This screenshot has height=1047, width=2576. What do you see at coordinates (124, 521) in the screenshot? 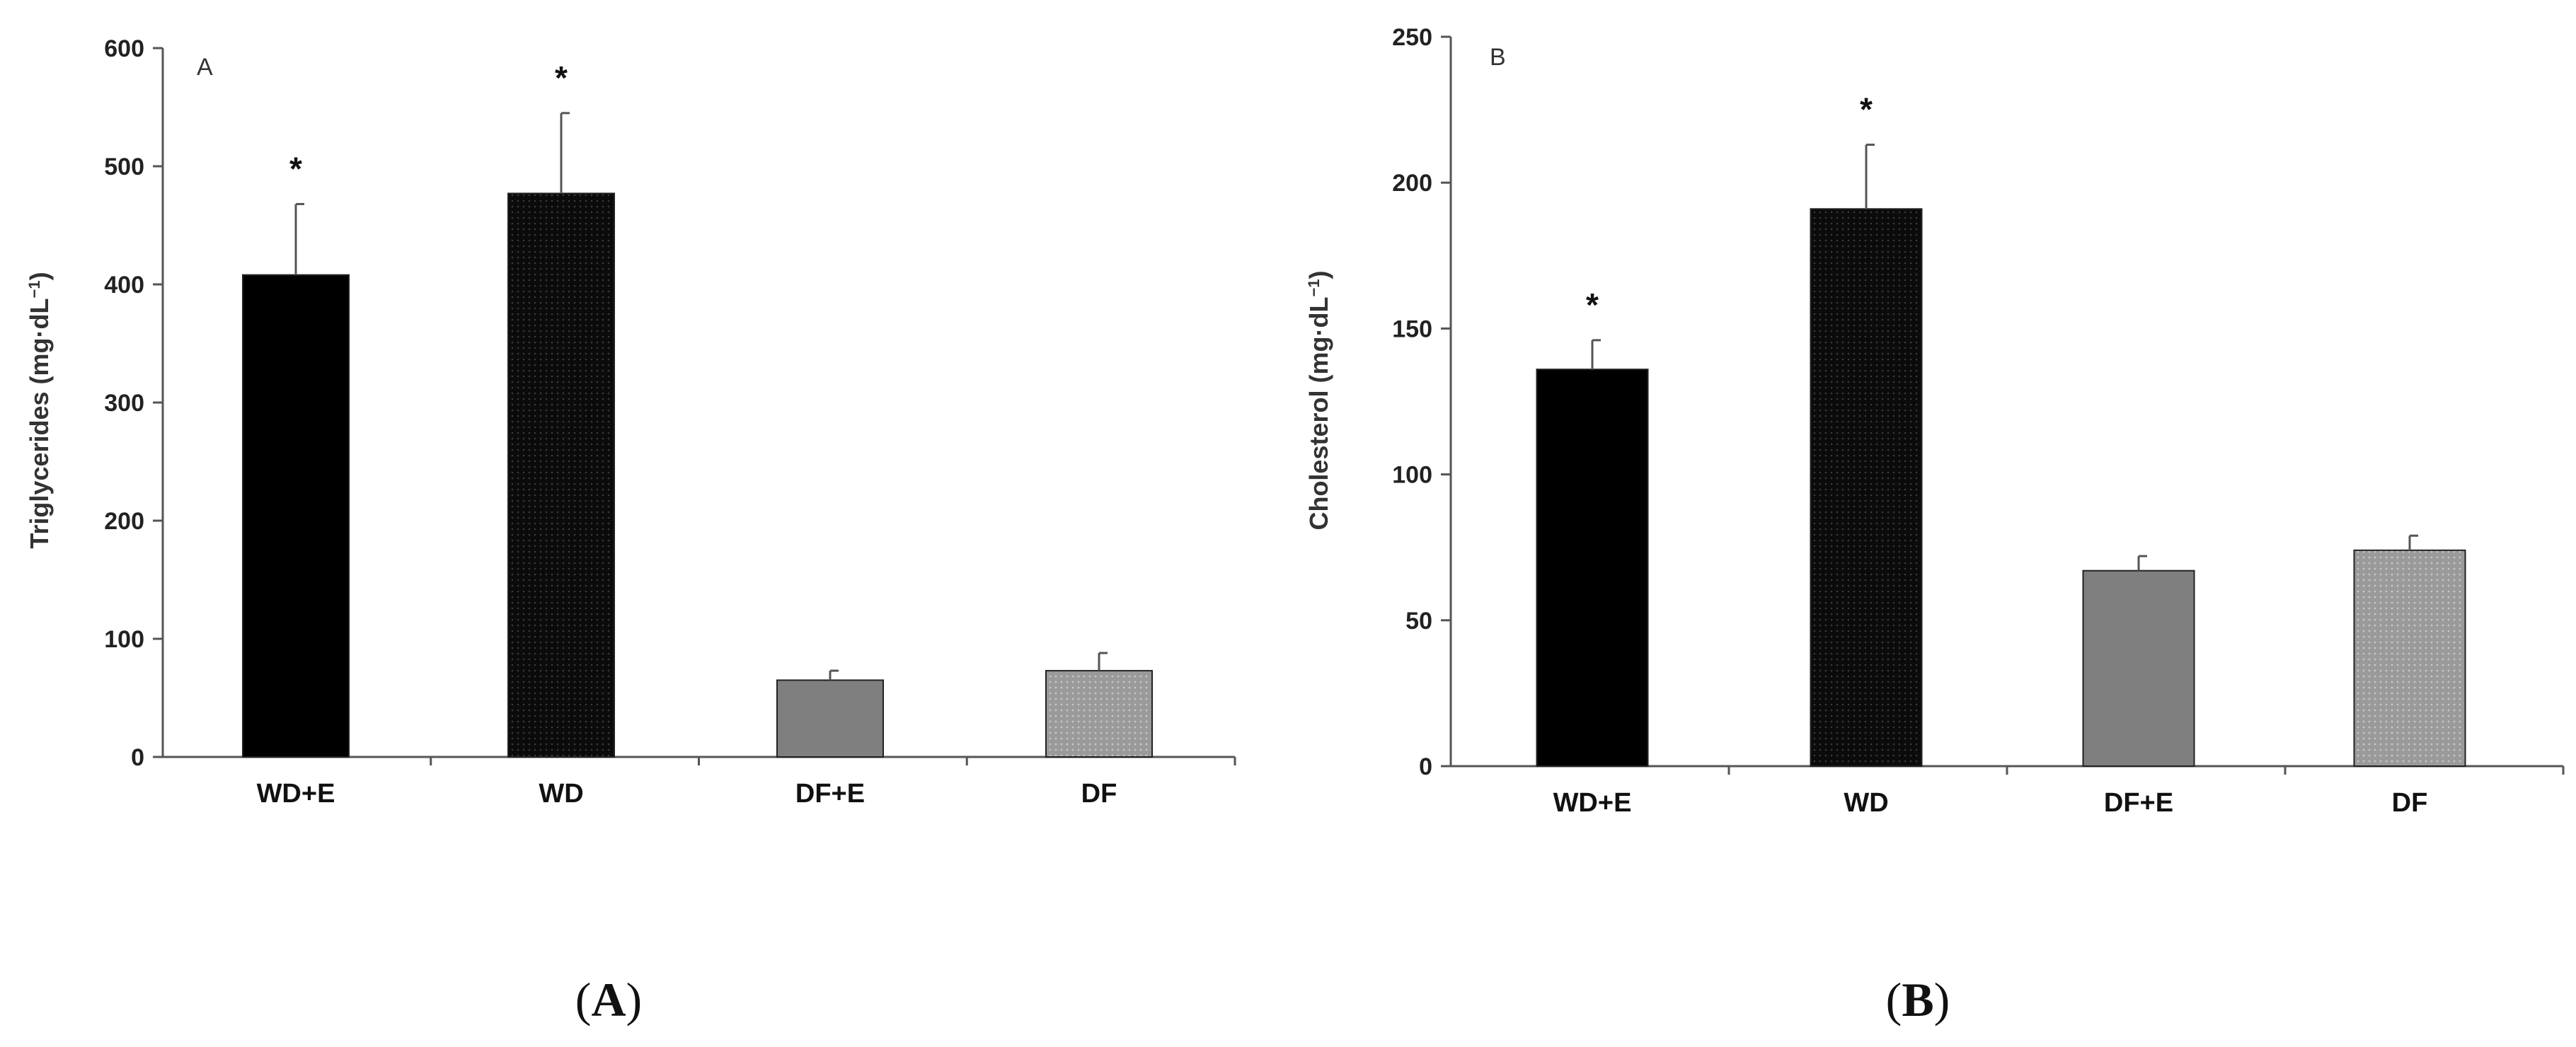
I see `panel-a-y-tick-label: 200` at bounding box center [124, 521].